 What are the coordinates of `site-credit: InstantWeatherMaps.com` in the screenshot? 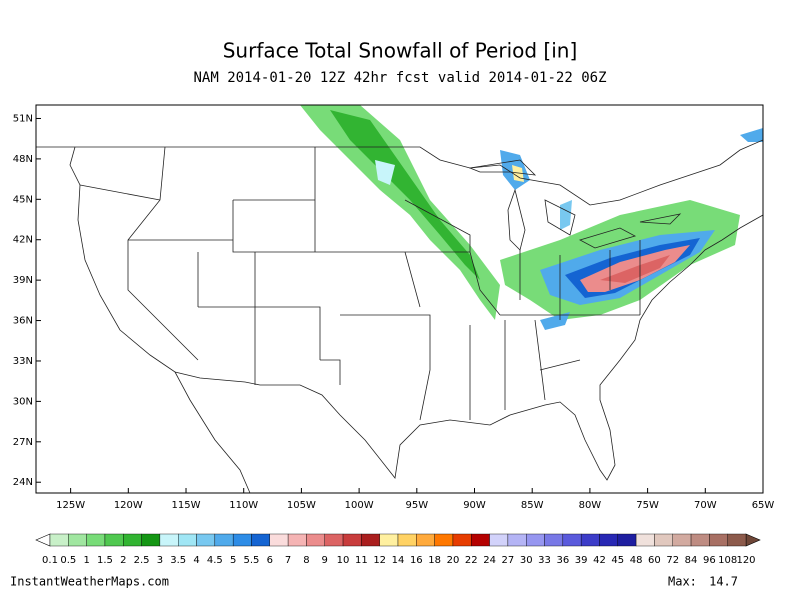 It's located at (89, 582).